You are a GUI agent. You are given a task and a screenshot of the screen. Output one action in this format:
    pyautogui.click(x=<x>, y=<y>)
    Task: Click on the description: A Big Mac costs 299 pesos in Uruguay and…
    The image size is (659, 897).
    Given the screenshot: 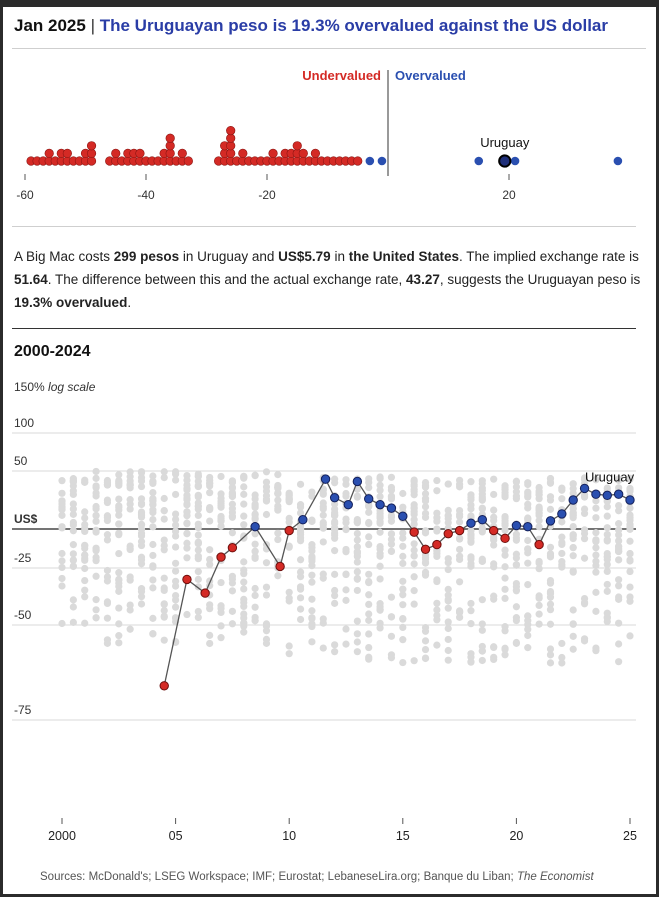 What is the action you would take?
    pyautogui.click(x=329, y=279)
    